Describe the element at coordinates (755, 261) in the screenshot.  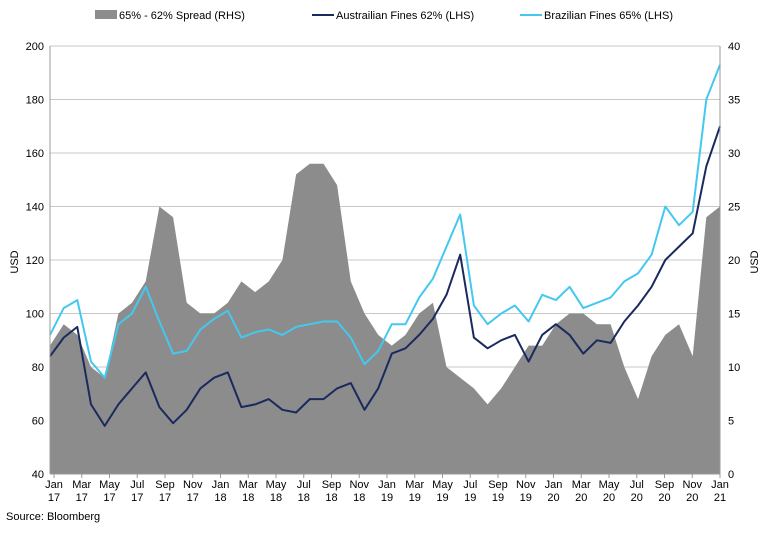
I see `y-axis-title-right: USD` at that location.